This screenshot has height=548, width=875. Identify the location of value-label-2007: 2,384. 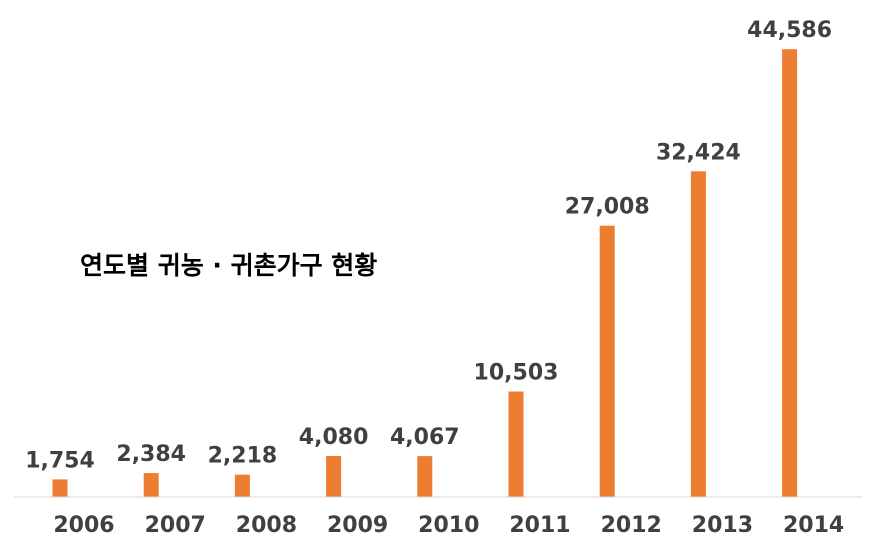
(151, 454).